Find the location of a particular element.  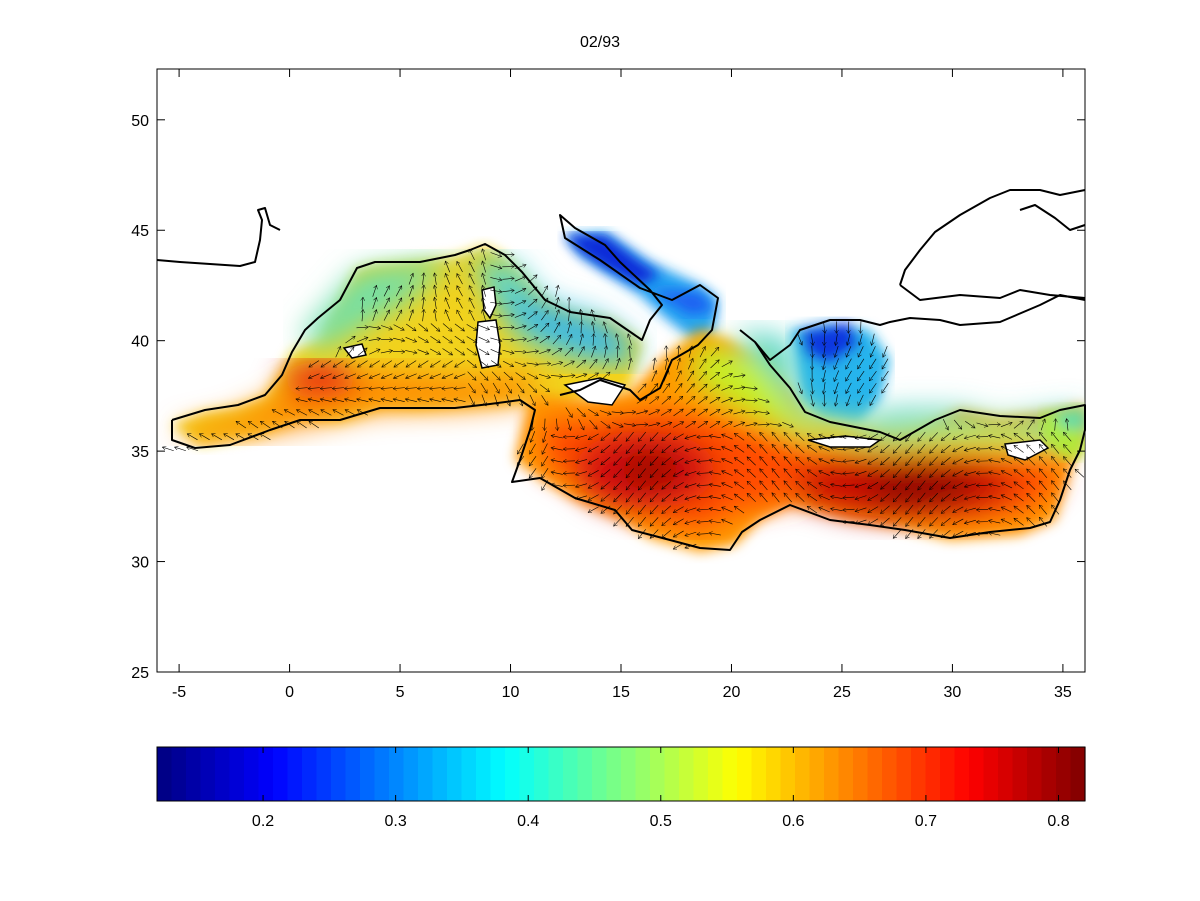

plot-title: 02/93 is located at coordinates (600, 42).